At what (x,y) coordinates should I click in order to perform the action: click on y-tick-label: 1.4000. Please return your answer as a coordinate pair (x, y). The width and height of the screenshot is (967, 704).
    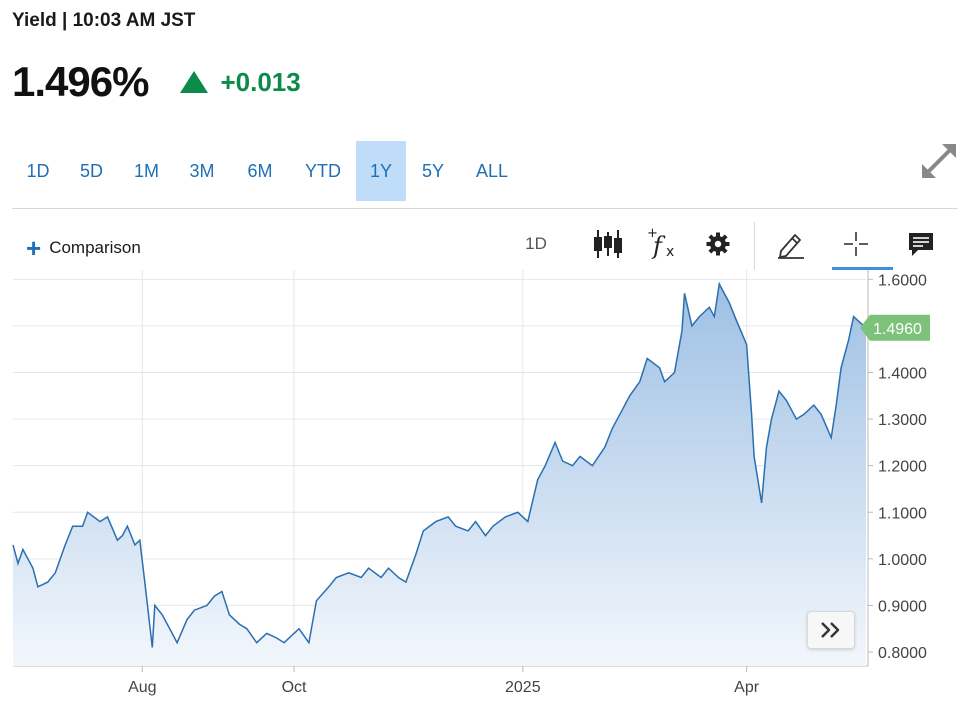
    Looking at the image, I should click on (902, 373).